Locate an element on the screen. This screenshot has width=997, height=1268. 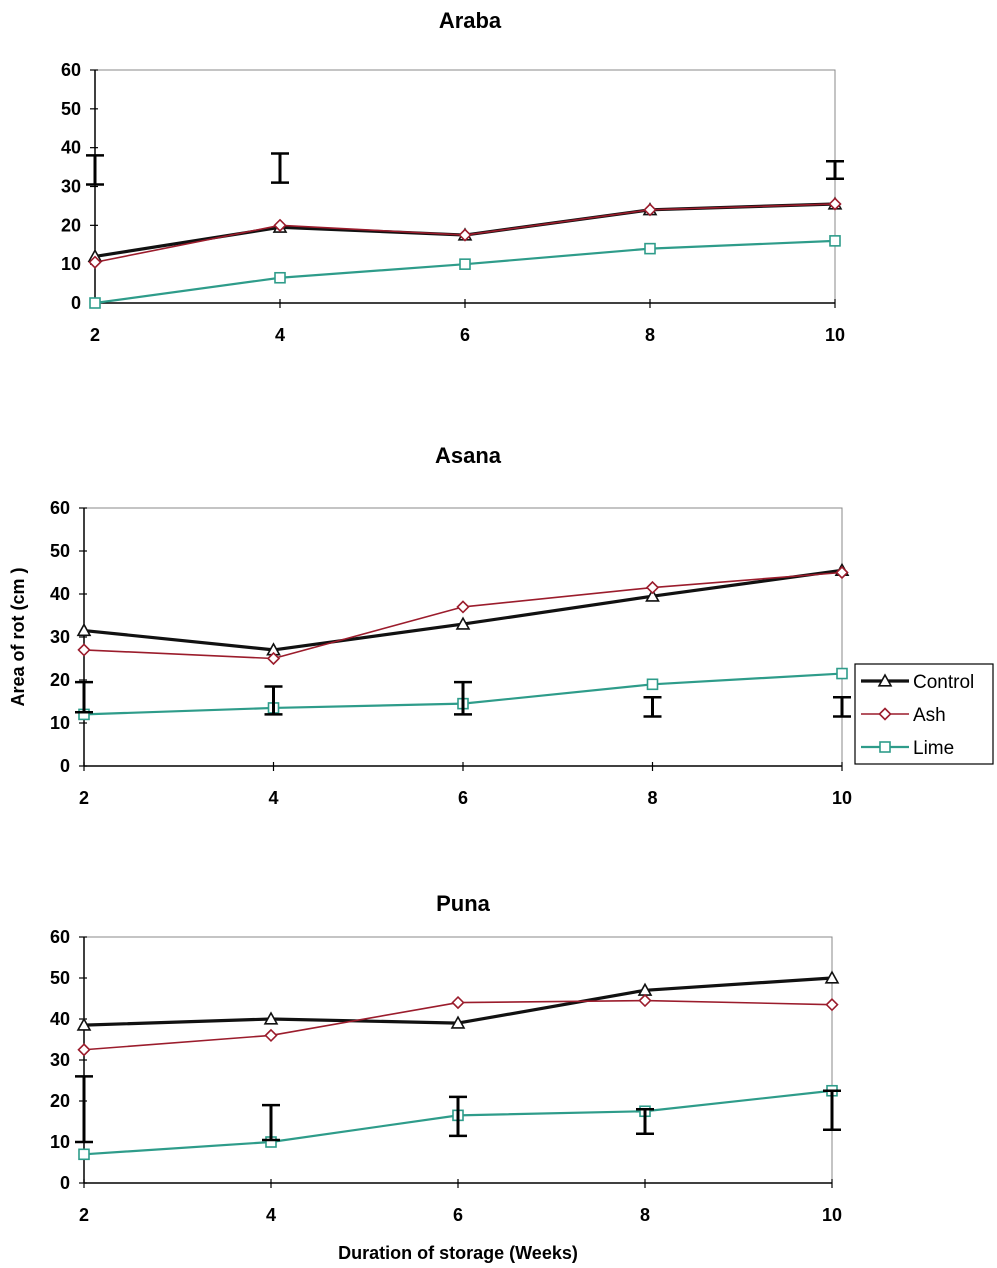
chart-title: Asana is located at coordinates (468, 455).